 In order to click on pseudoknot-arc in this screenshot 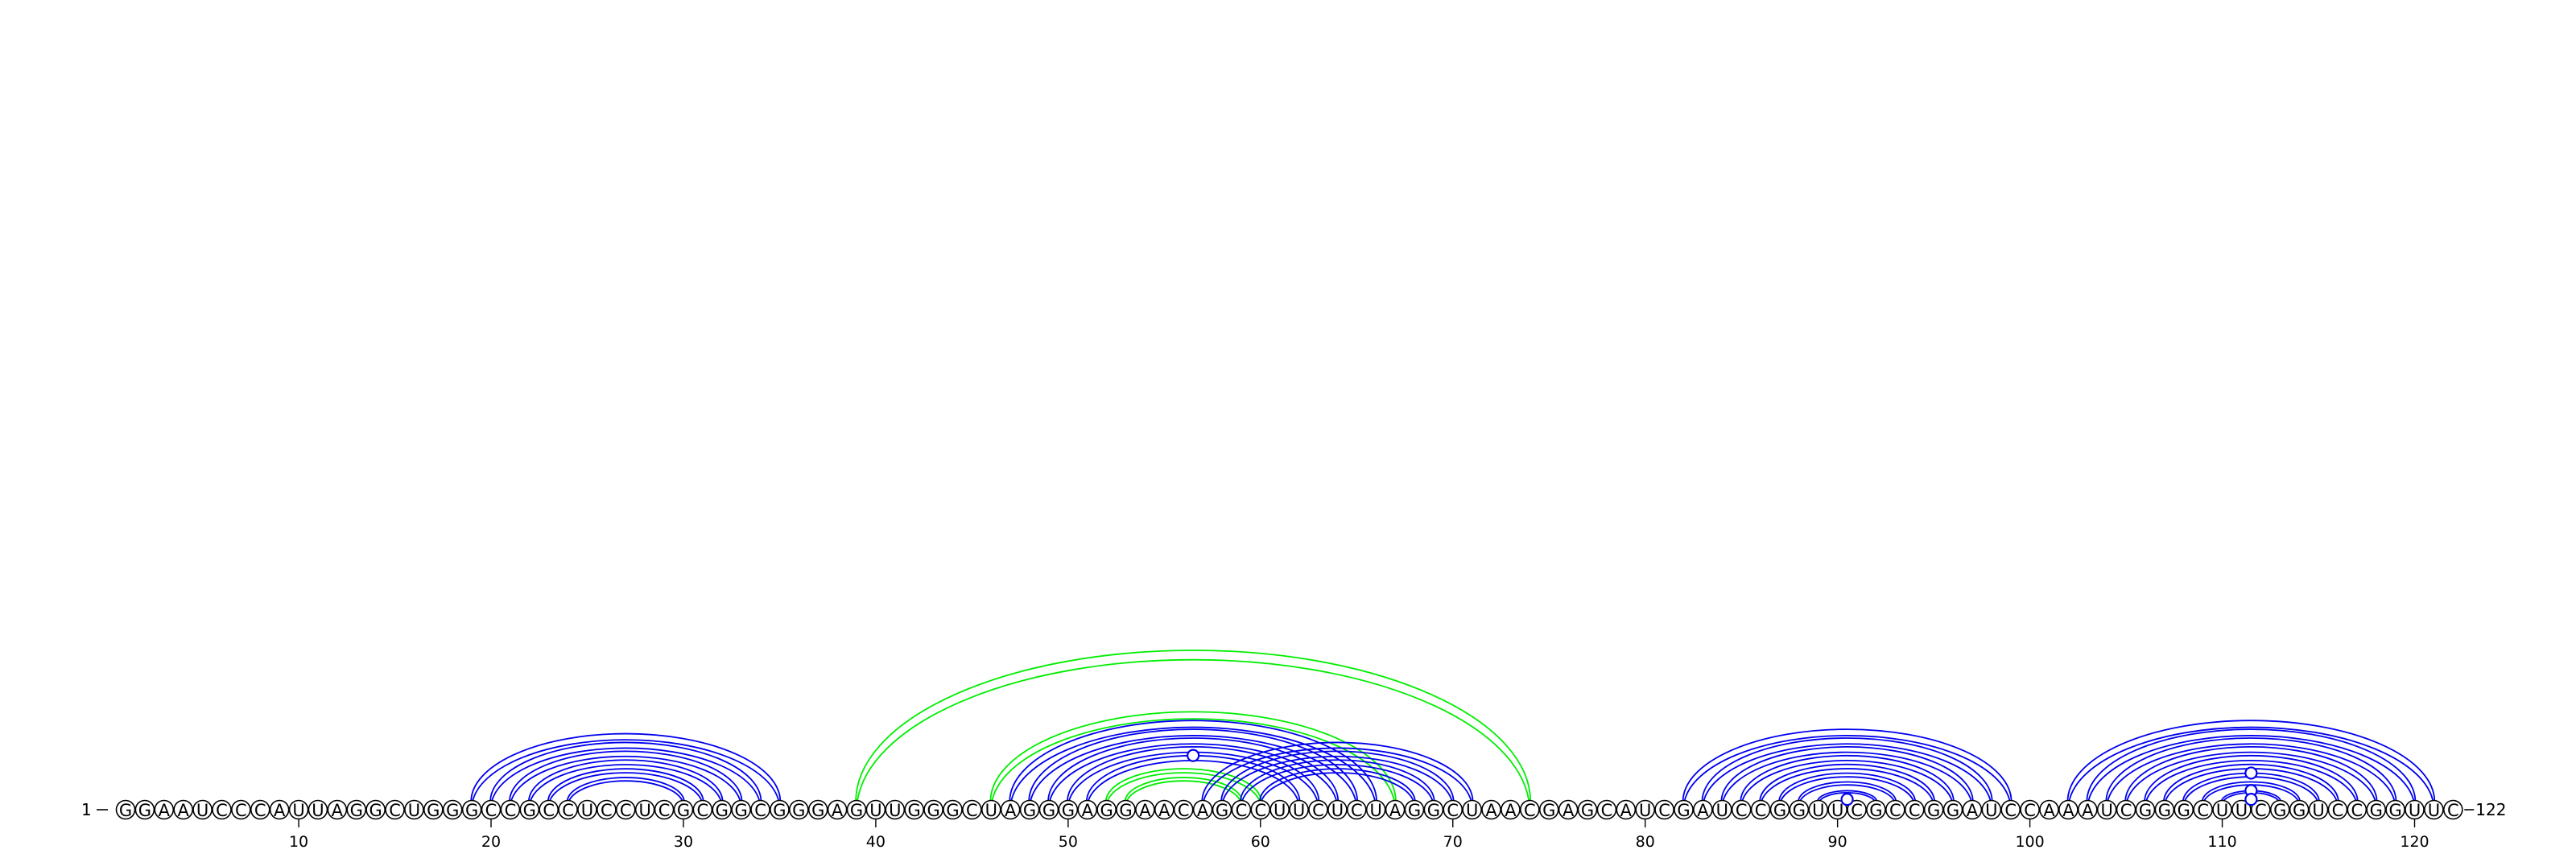, I will do `click(1183, 787)`.